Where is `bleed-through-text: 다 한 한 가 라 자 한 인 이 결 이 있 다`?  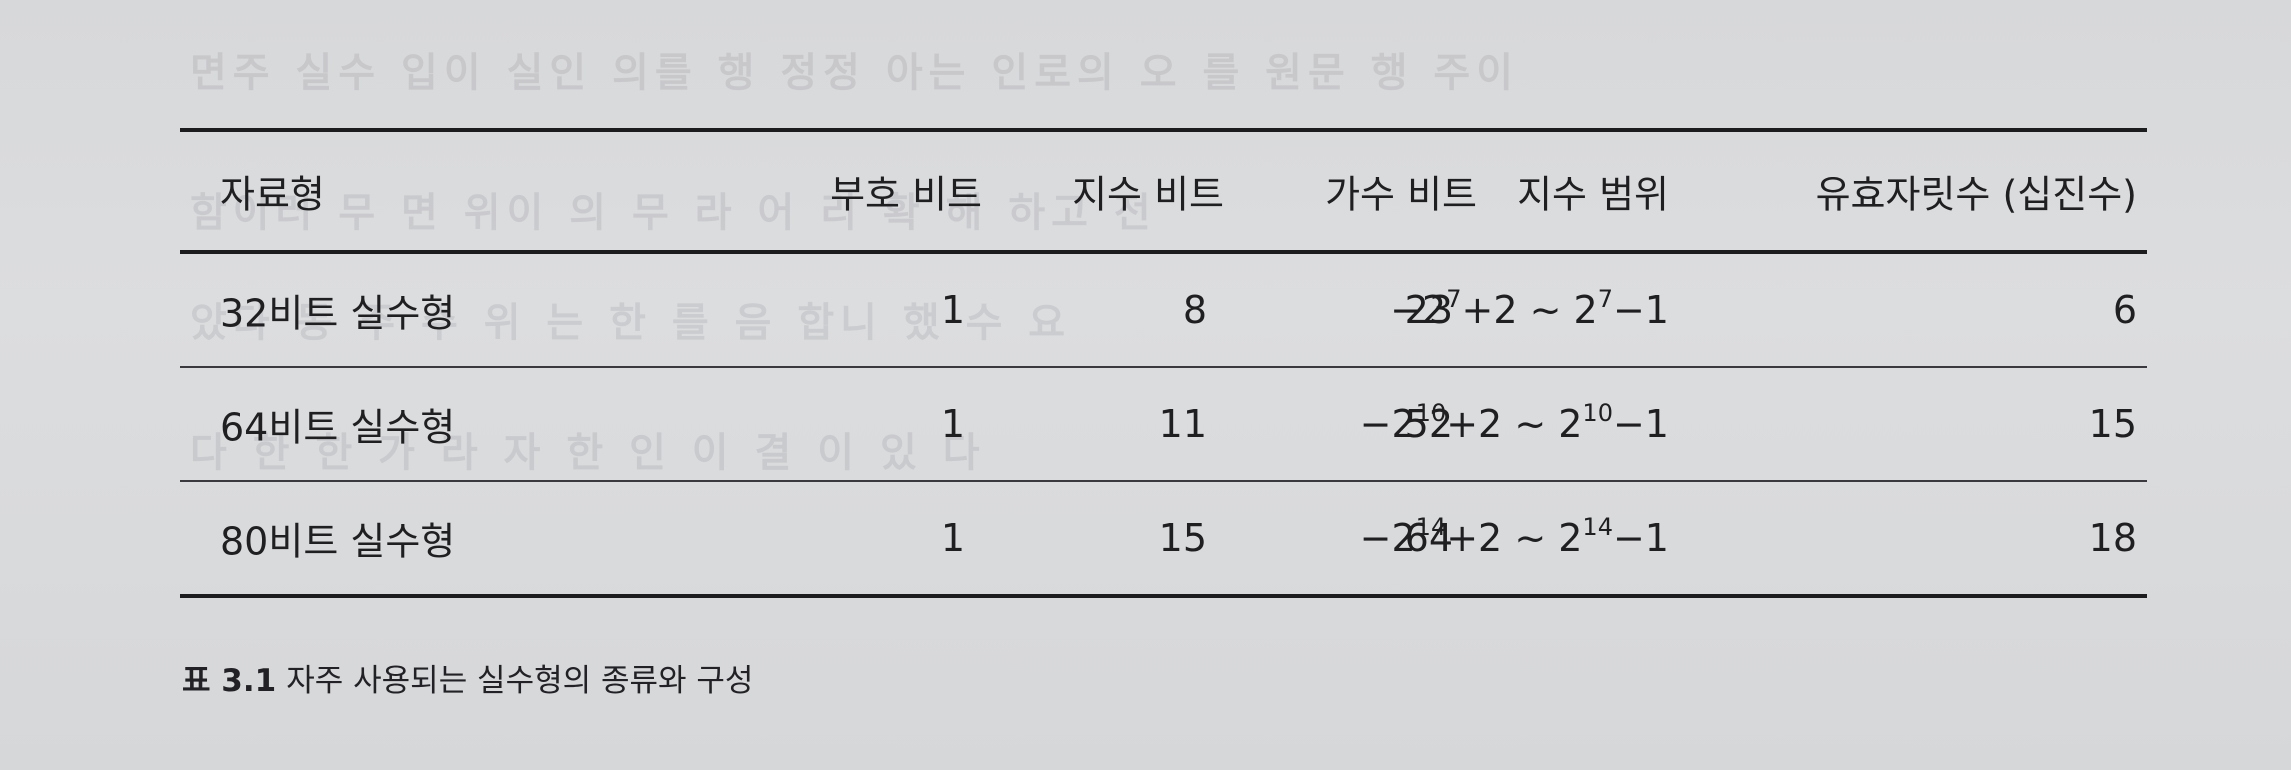 bleed-through-text: 다 한 한 가 라 자 한 인 이 결 이 있 다 is located at coordinates (588, 453).